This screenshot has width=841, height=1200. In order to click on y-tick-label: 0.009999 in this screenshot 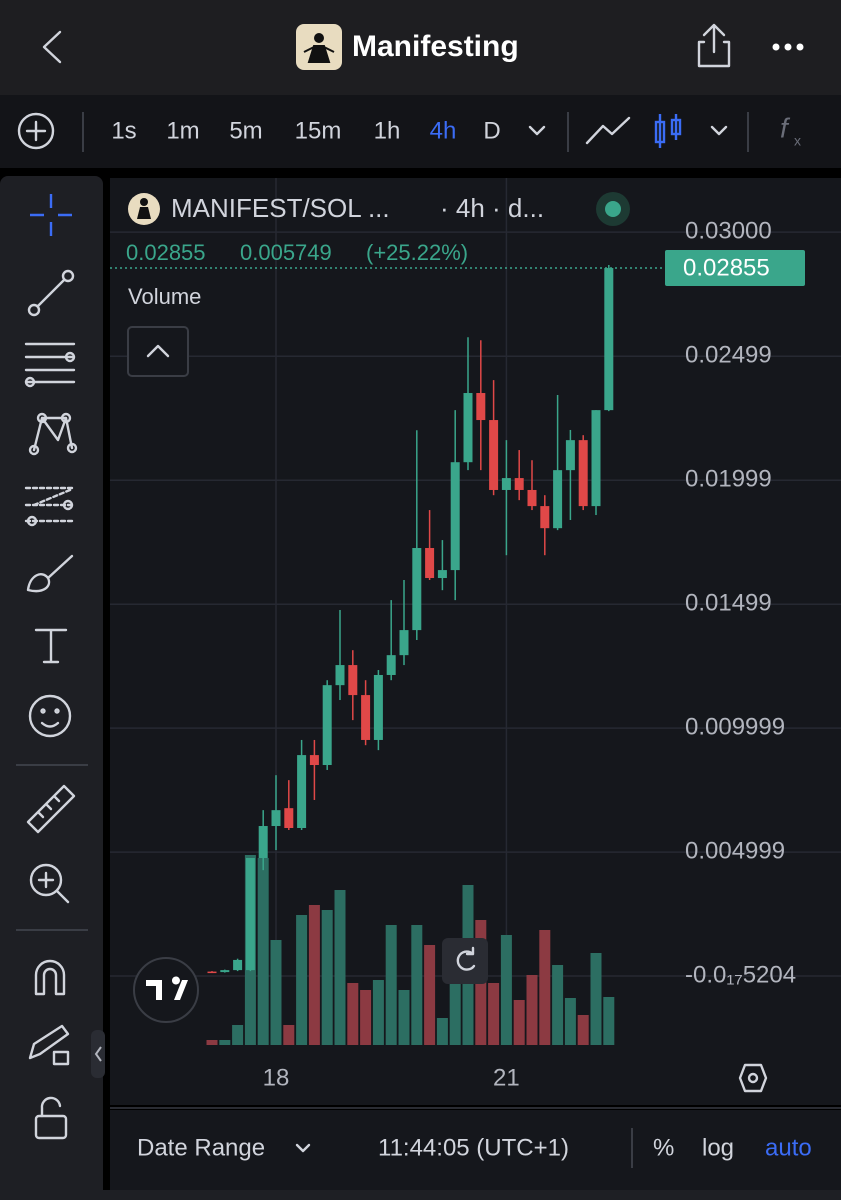, I will do `click(735, 726)`.